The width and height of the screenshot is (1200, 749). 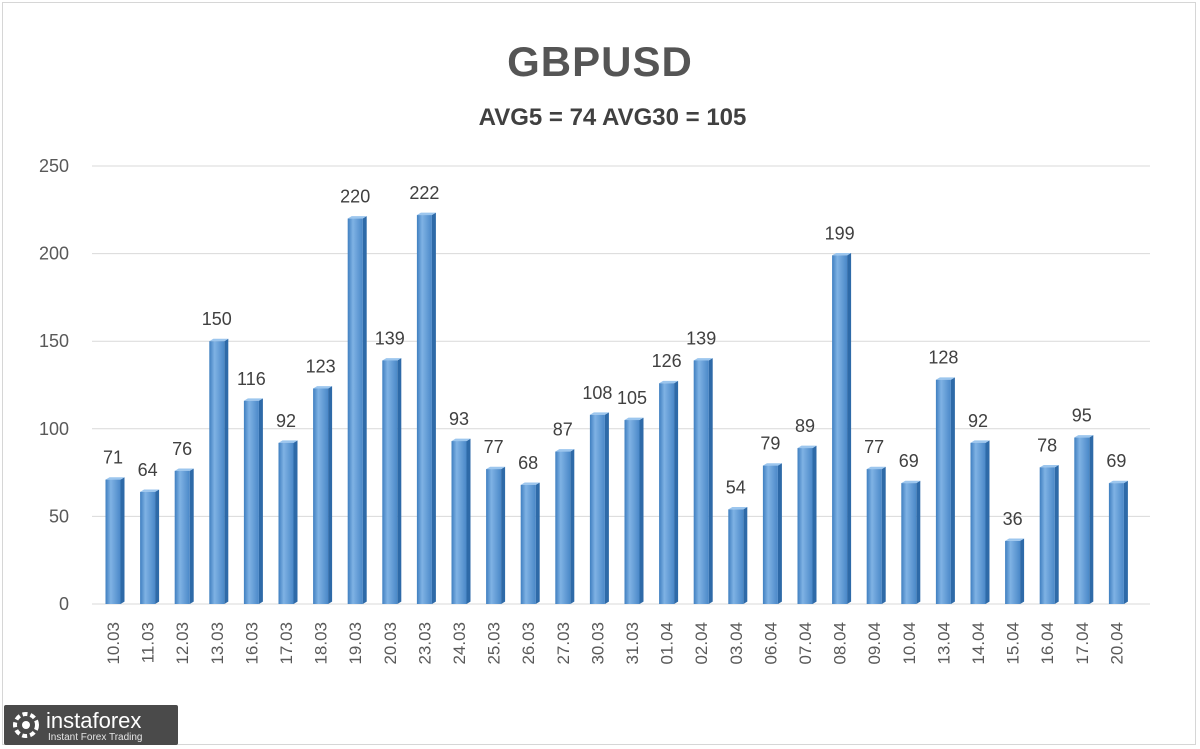 What do you see at coordinates (424, 643) in the screenshot?
I see `x-tick-label: 23.03` at bounding box center [424, 643].